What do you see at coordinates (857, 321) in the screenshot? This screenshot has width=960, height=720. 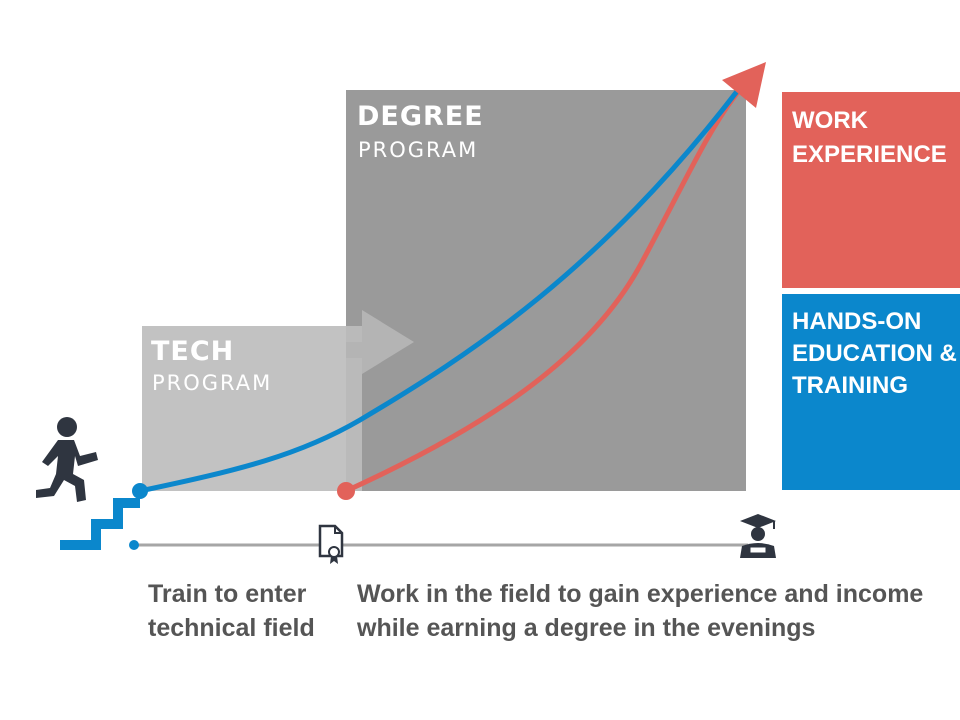 I see `education-label-line1: HANDS-ON` at bounding box center [857, 321].